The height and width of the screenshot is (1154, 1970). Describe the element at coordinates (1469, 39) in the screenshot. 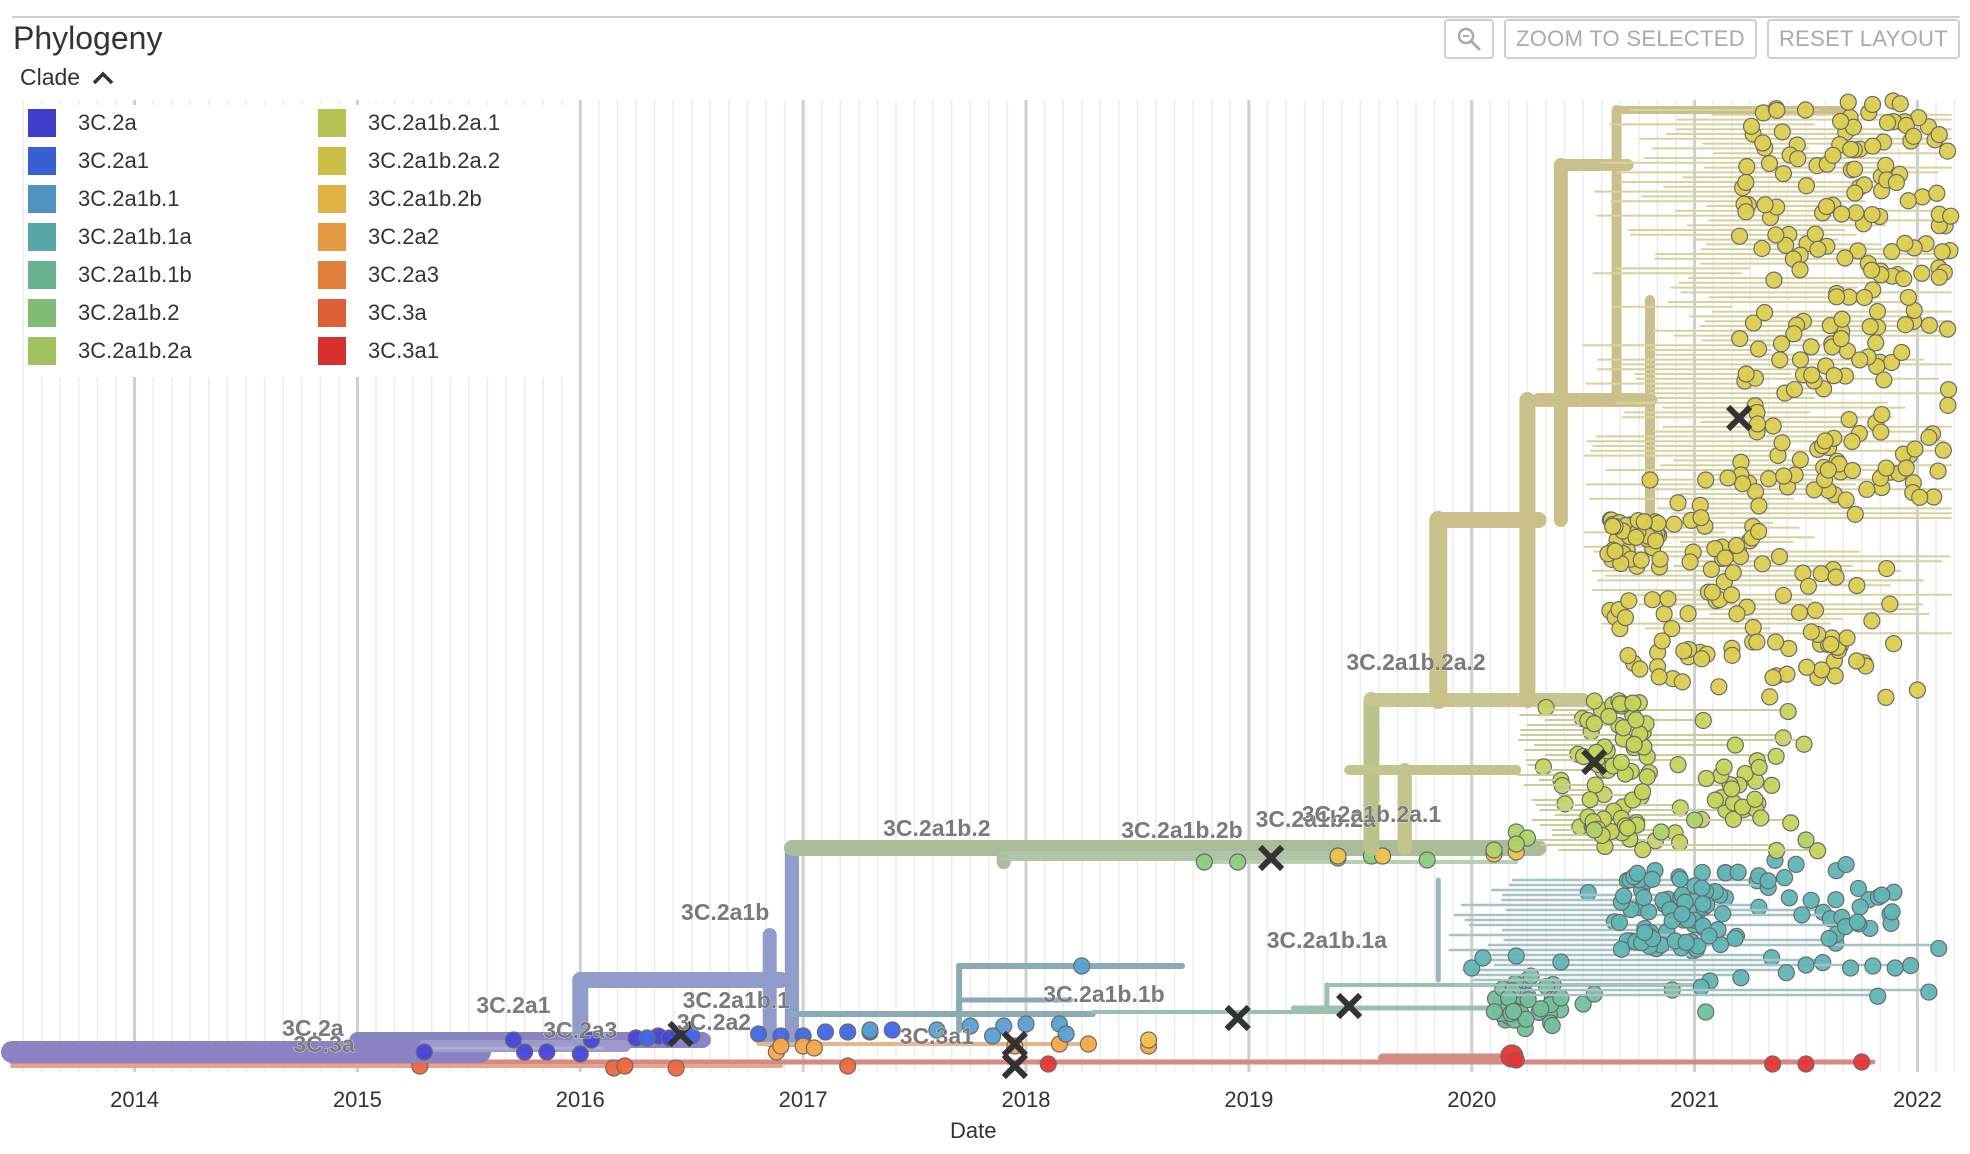

I see `zoom-button` at that location.